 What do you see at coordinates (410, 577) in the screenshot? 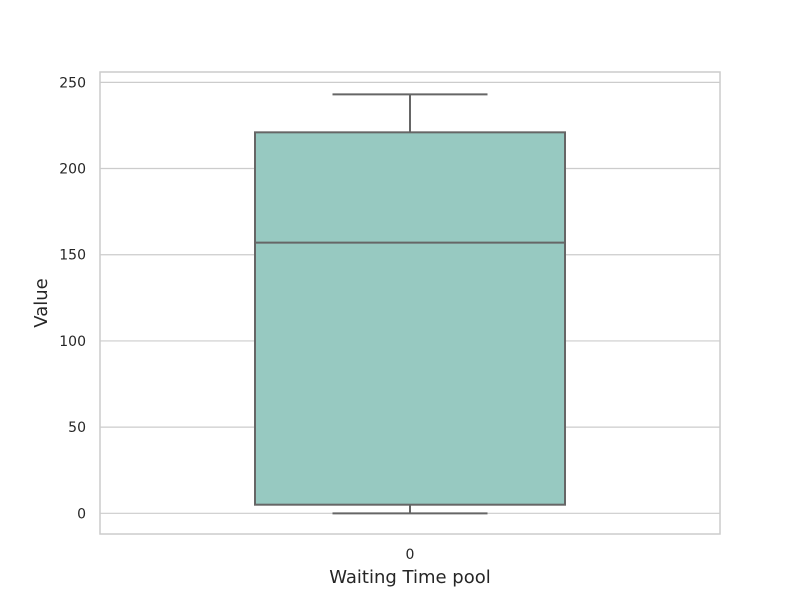
I see `x-axis-label: Waiting Time pool` at bounding box center [410, 577].